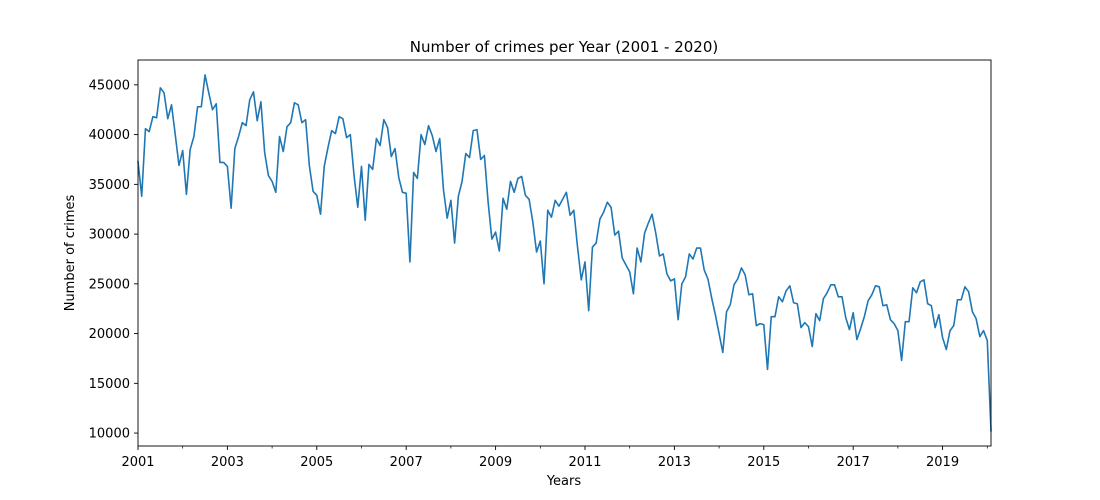 This screenshot has height=500, width=1100. What do you see at coordinates (584, 462) in the screenshot?
I see `x-tick-label: 2011` at bounding box center [584, 462].